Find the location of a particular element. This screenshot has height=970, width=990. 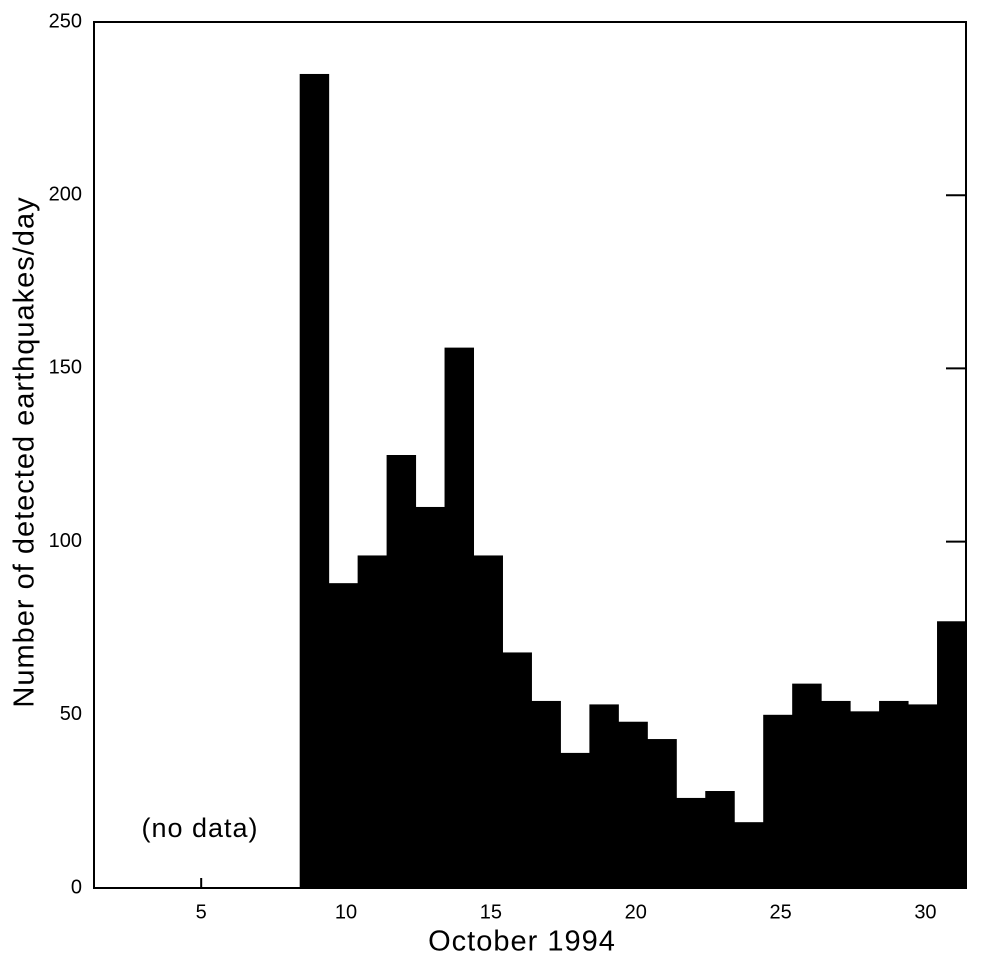

x-tick-label: 30 is located at coordinates (925, 912).